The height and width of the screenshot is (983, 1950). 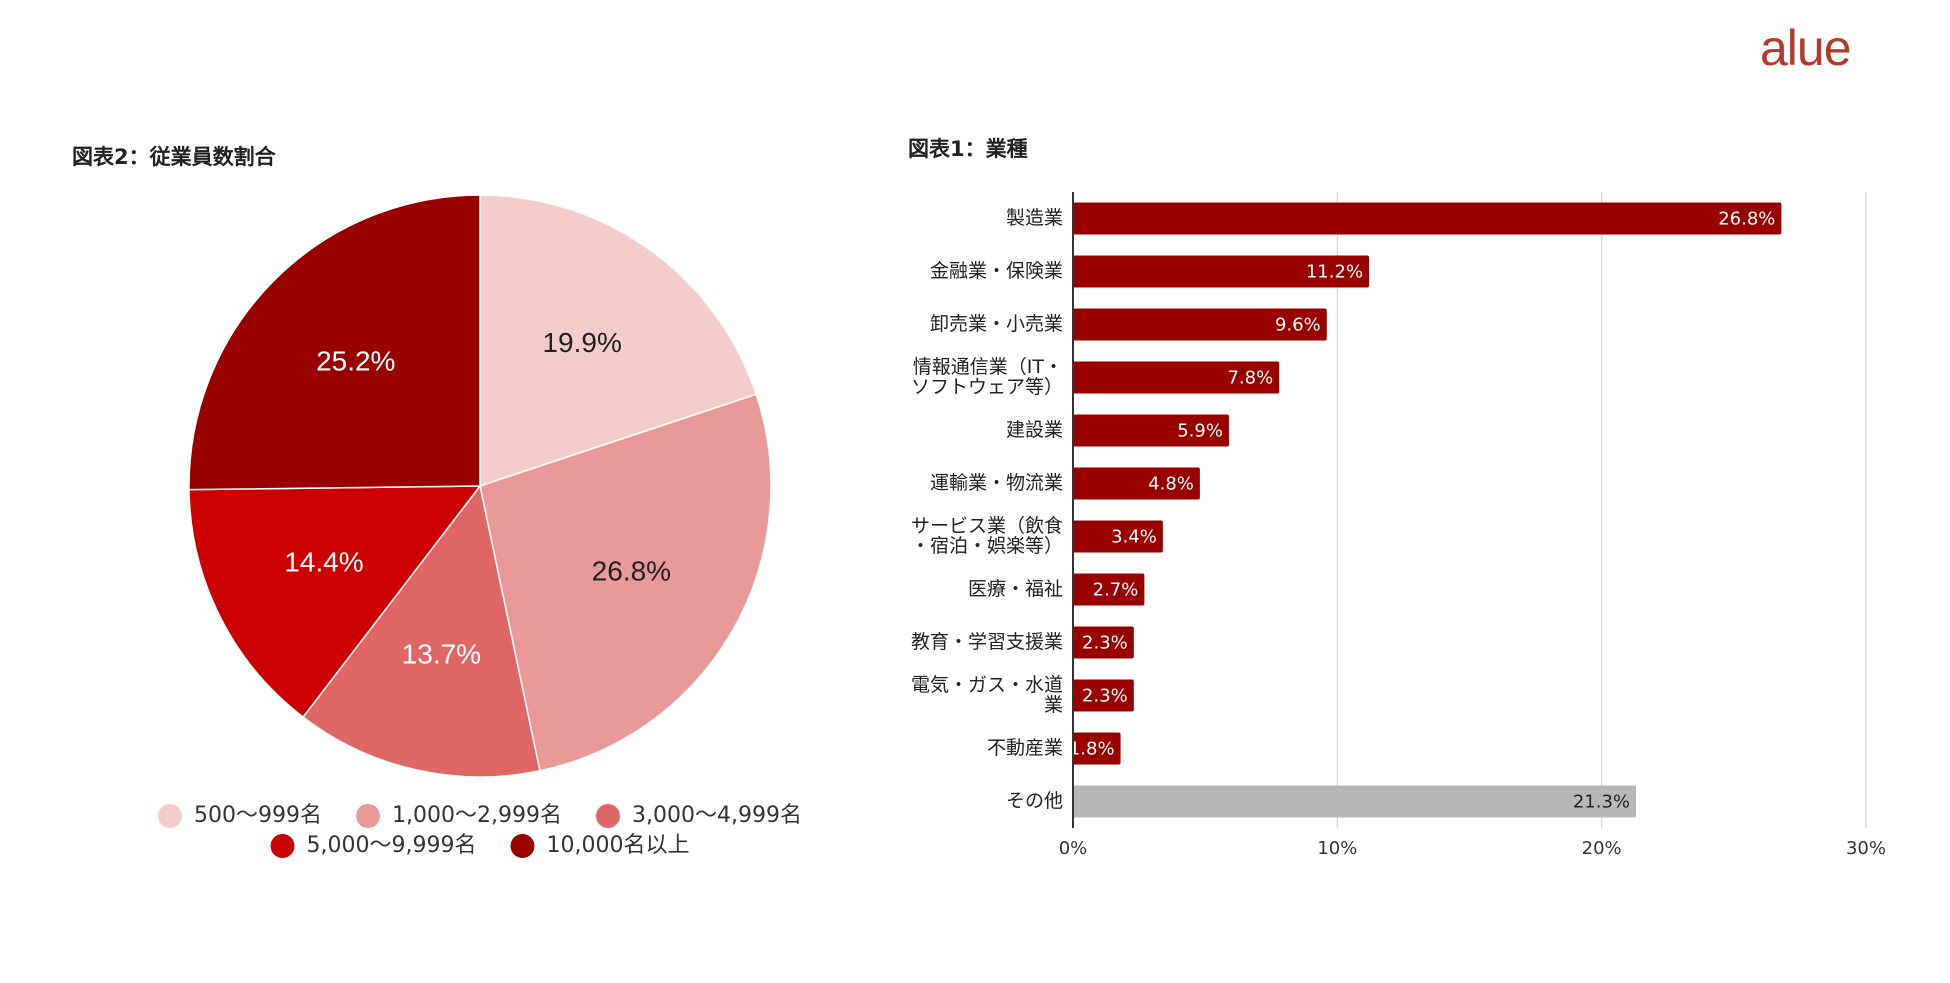 What do you see at coordinates (258, 815) in the screenshot?
I see `legend-label-1: 500〜999名` at bounding box center [258, 815].